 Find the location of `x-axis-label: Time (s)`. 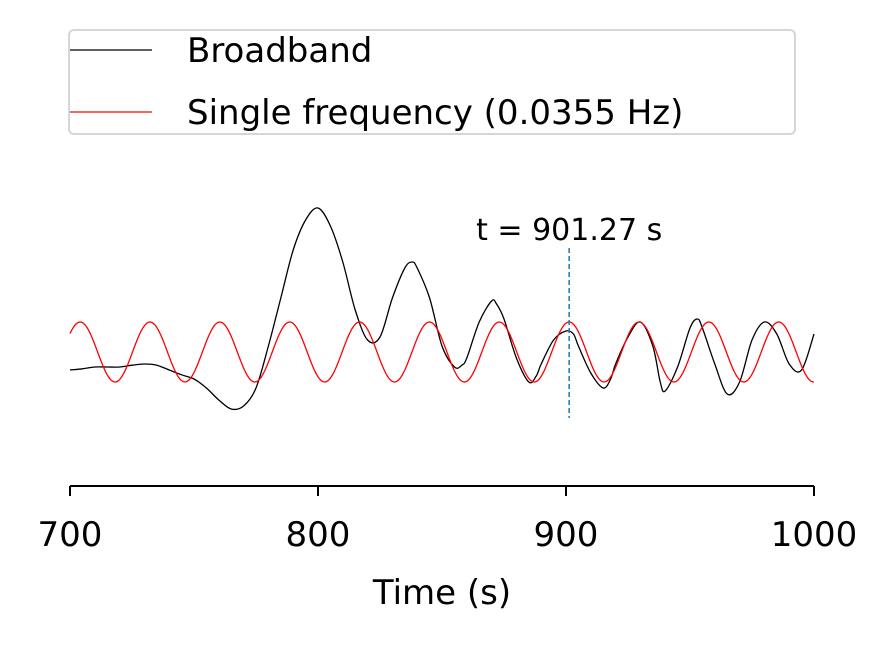

x-axis-label: Time (s) is located at coordinates (441, 593).